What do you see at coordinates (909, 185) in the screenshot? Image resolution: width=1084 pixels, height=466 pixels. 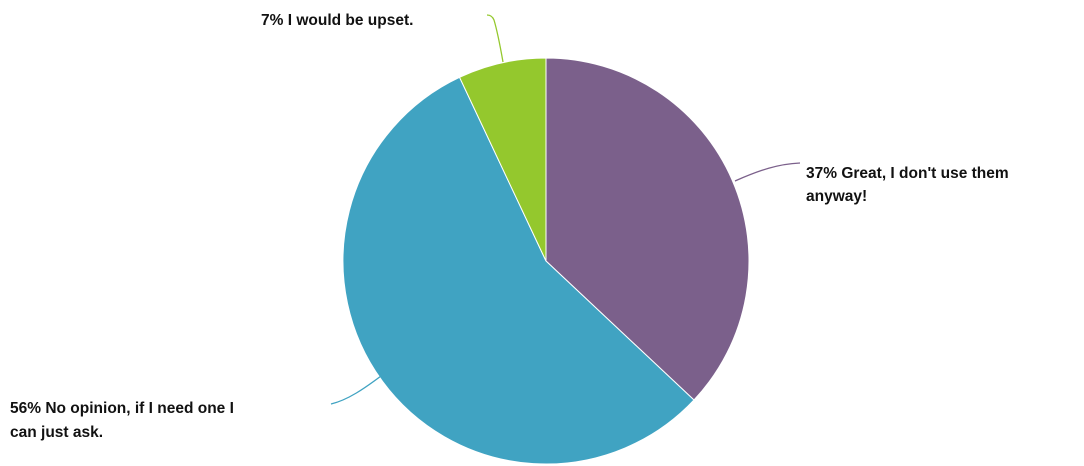 I see `slice-label-great: 37% Great, I don't use them anyway!` at bounding box center [909, 185].